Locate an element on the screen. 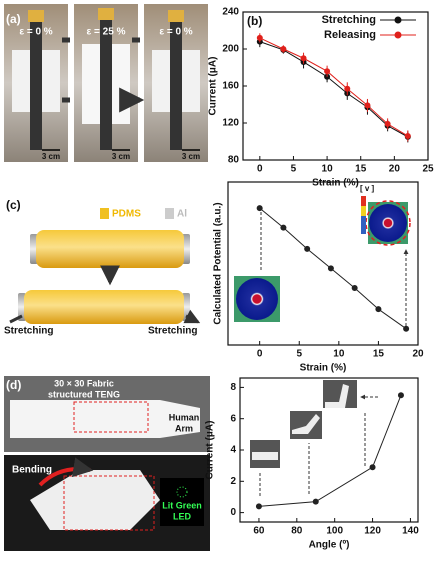  y-tick-label: 160 is located at coordinates (230, 86).